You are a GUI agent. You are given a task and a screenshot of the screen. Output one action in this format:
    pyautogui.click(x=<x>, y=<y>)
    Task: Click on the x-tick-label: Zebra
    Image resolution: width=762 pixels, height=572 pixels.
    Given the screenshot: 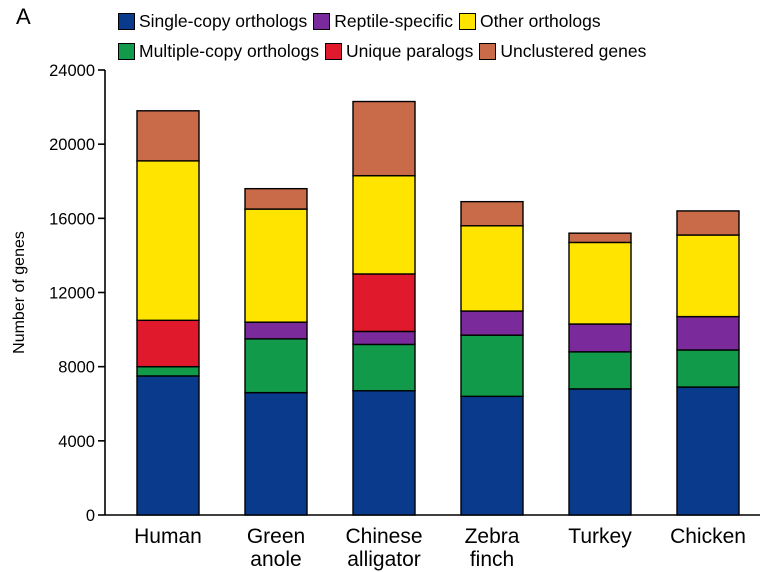 What is the action you would take?
    pyautogui.click(x=492, y=536)
    